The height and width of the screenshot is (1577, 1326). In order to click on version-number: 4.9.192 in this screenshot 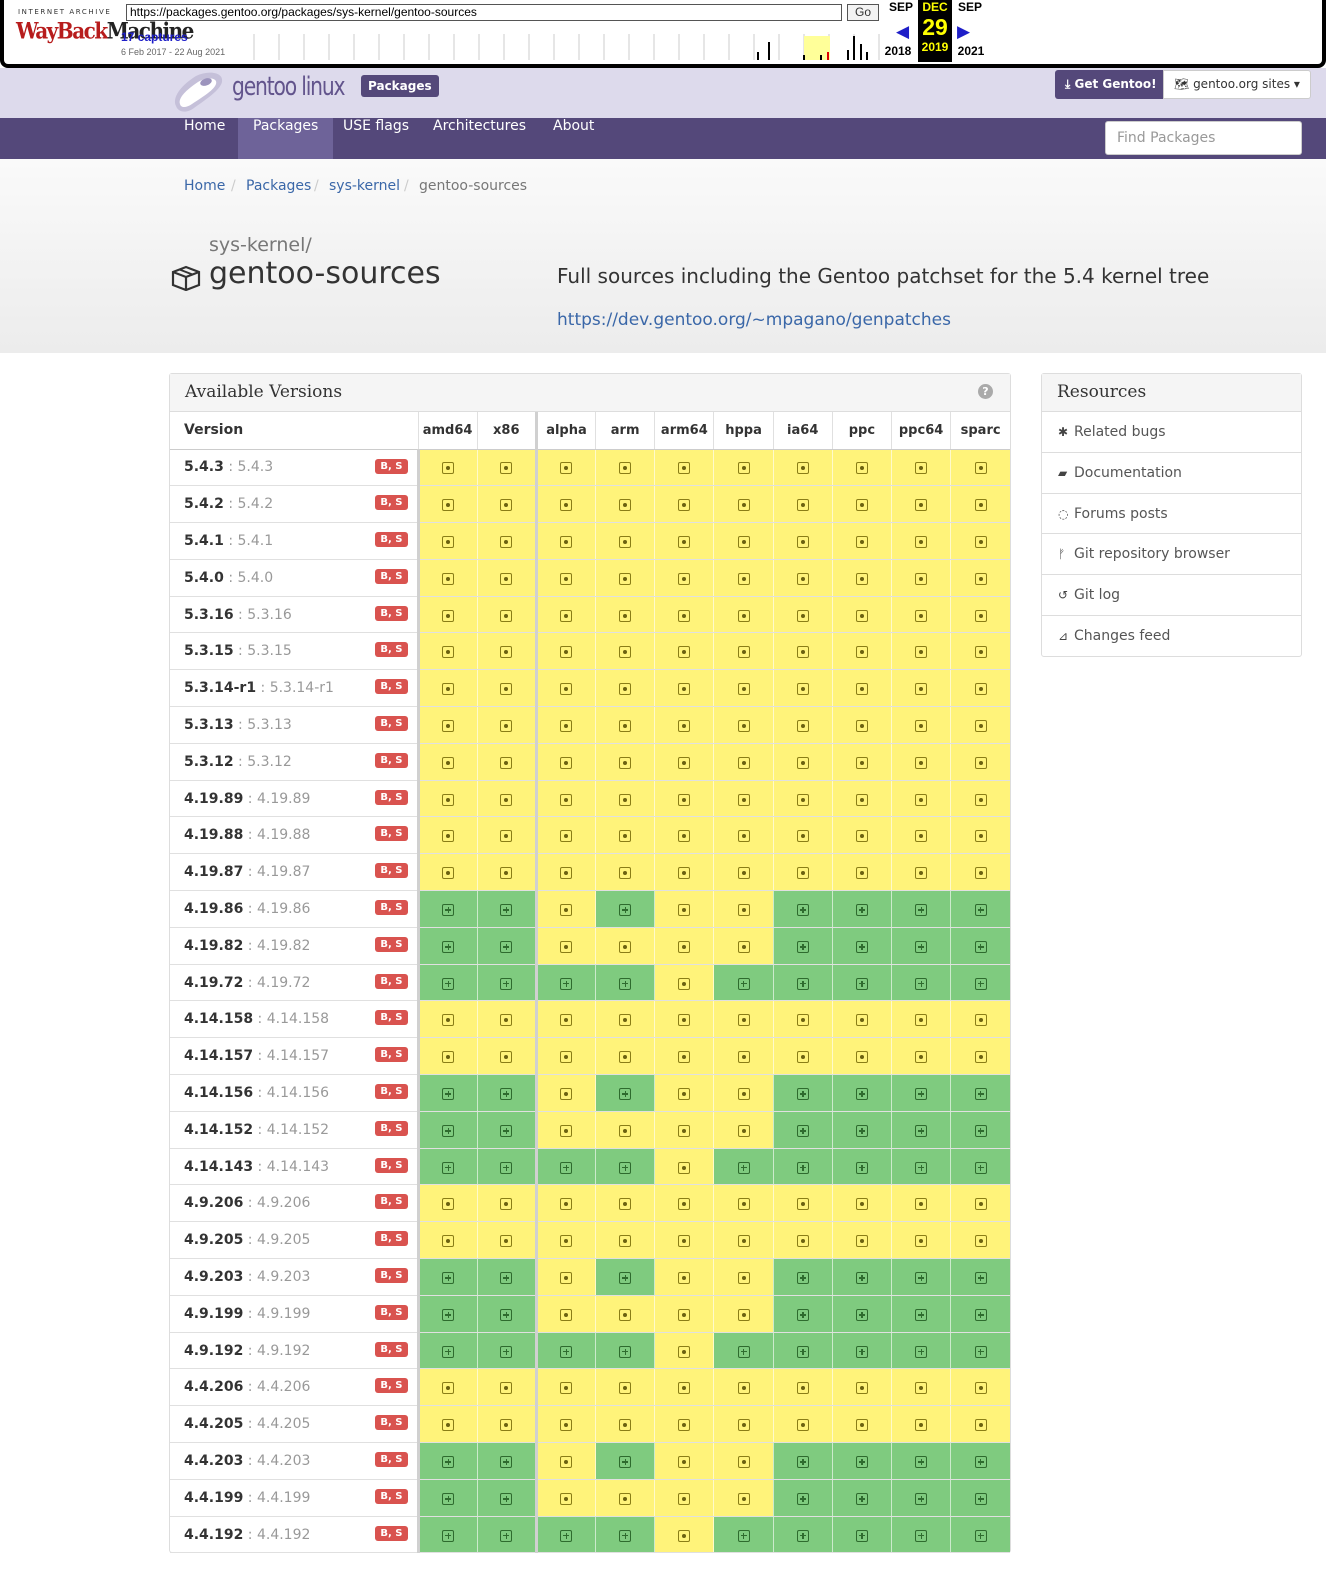, I will do `click(214, 1350)`.